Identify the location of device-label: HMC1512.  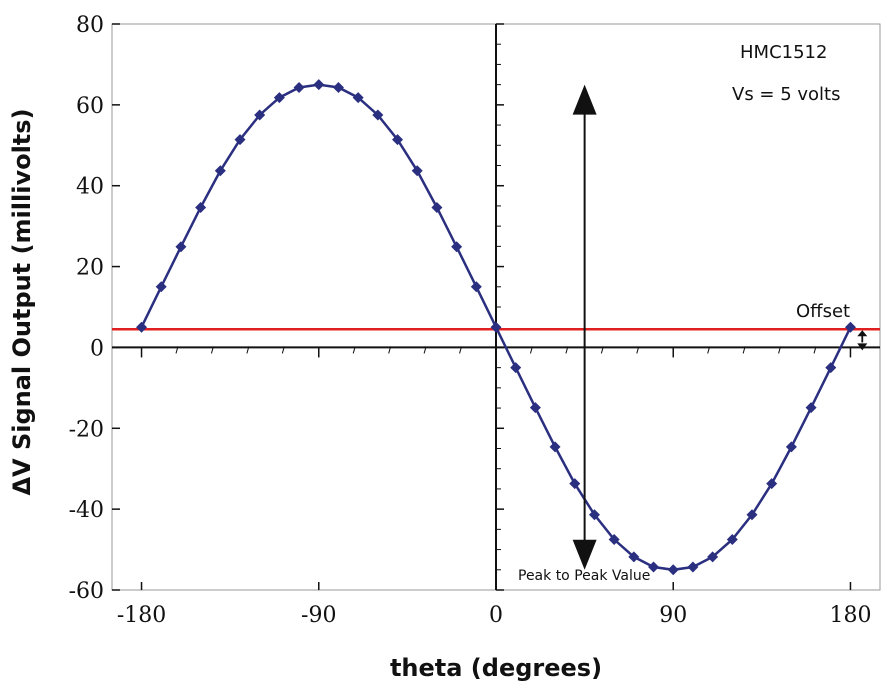
(783, 52).